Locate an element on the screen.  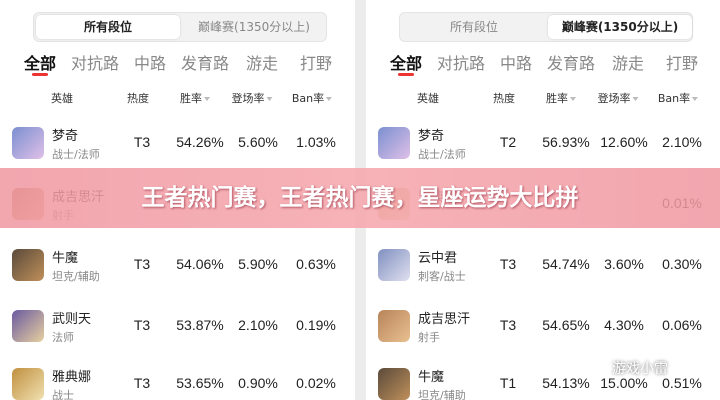
stat-win: 54.13% is located at coordinates (566, 383).